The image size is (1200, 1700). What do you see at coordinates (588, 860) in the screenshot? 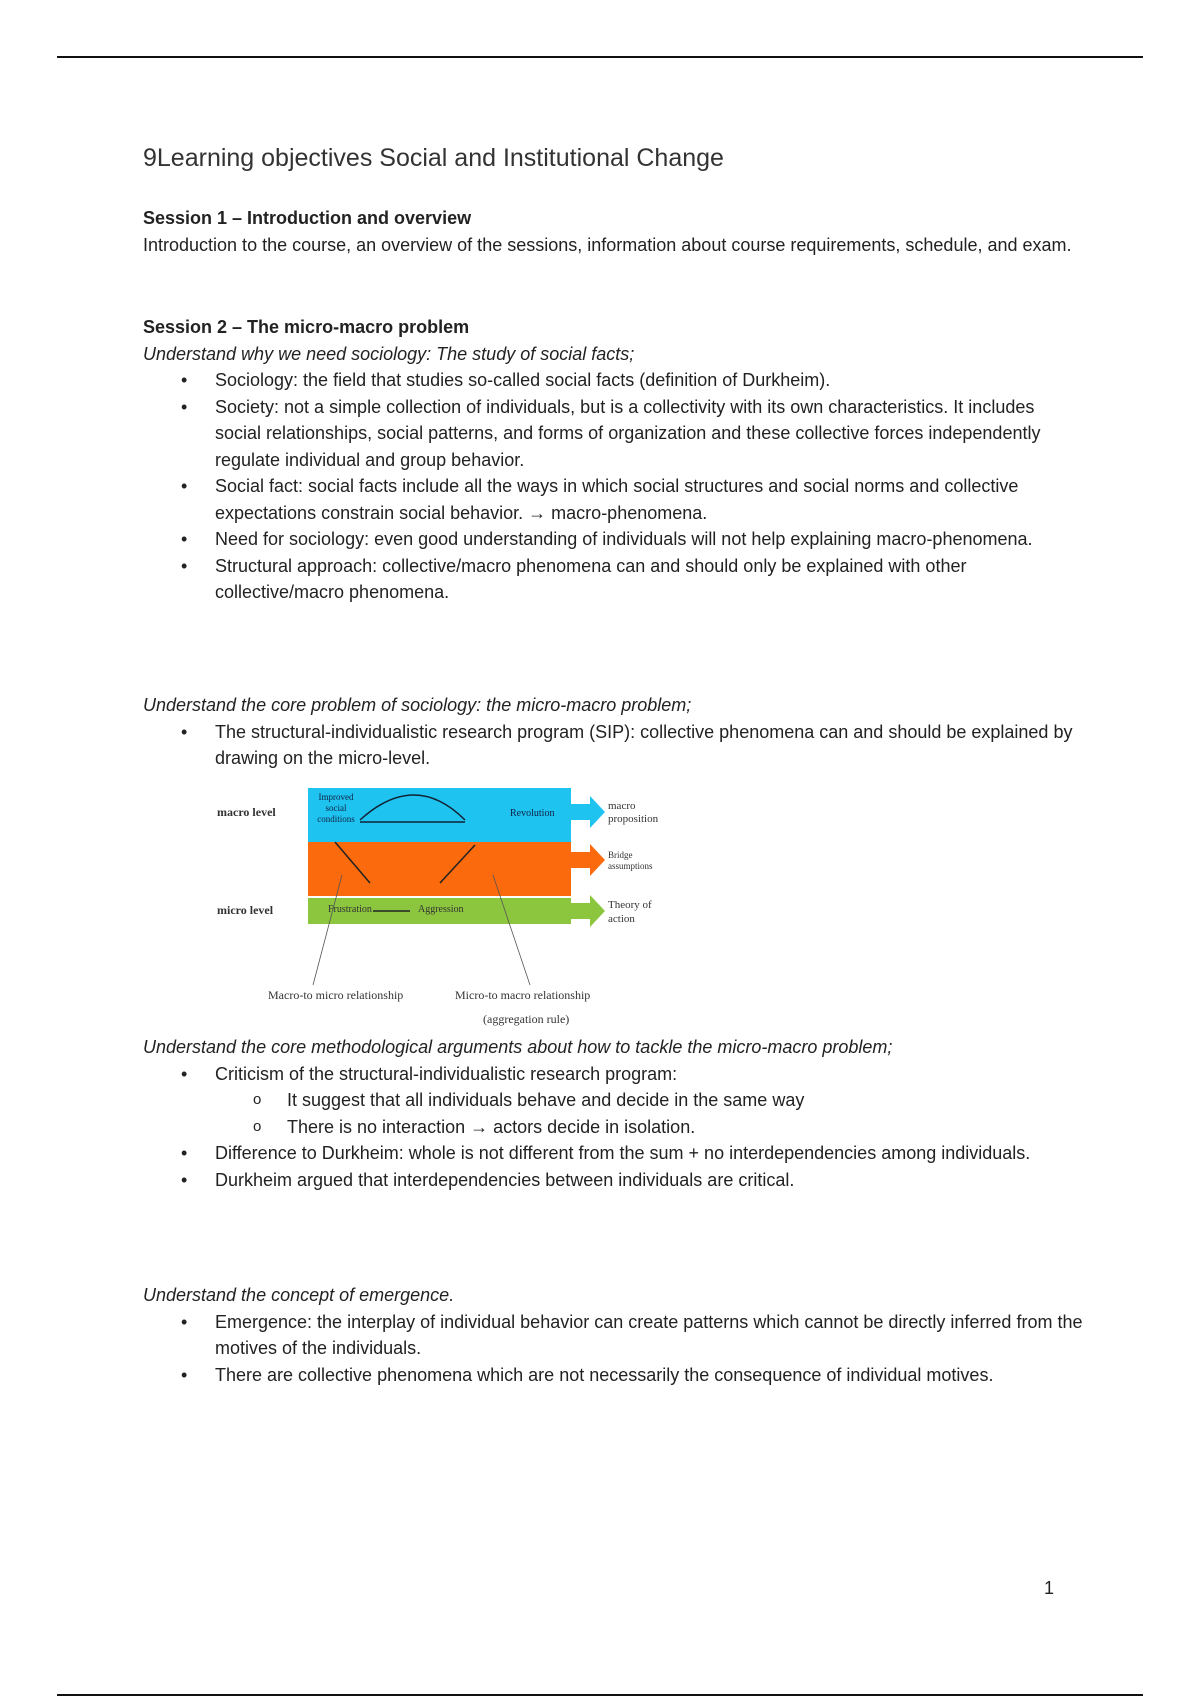
I see `bridge-arrow` at bounding box center [588, 860].